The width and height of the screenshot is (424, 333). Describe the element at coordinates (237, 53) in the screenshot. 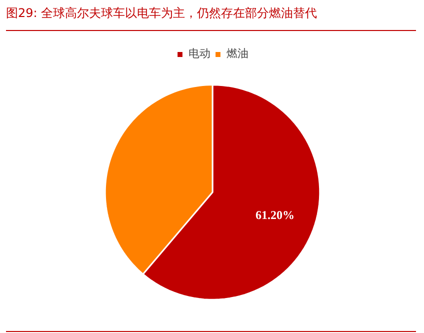

I see `legend-label: 燃油` at that location.